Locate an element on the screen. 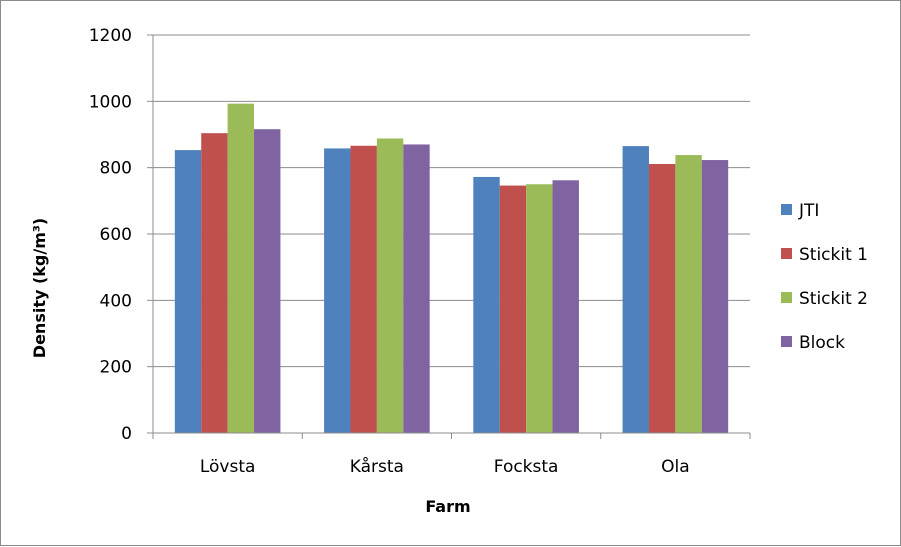 The width and height of the screenshot is (901, 547). x-tick-label: Ola is located at coordinates (675, 467).